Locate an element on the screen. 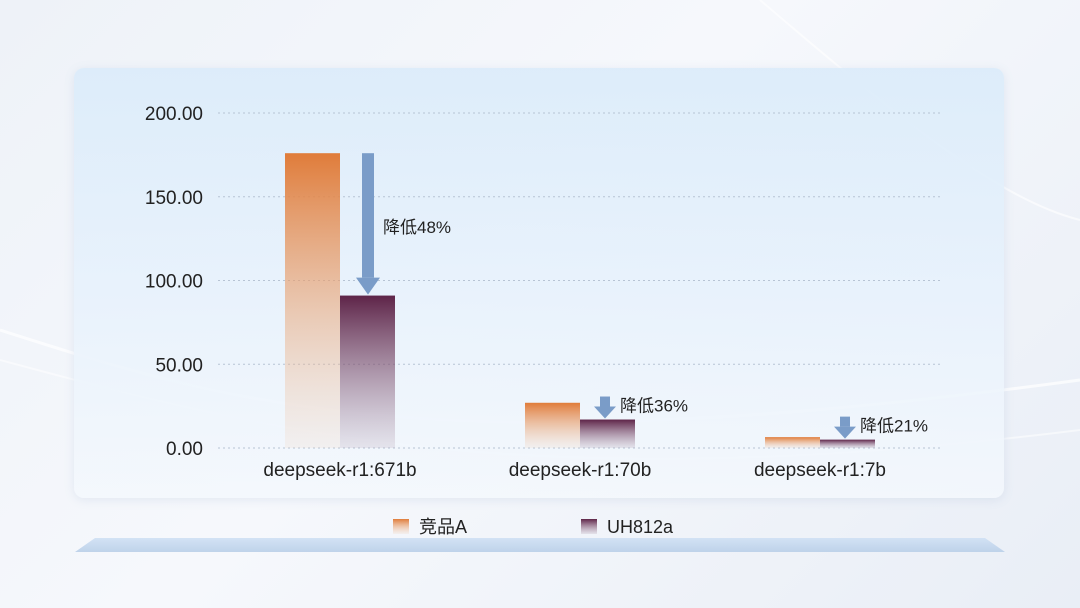  y-tick-label: 100.00 is located at coordinates (174, 282).